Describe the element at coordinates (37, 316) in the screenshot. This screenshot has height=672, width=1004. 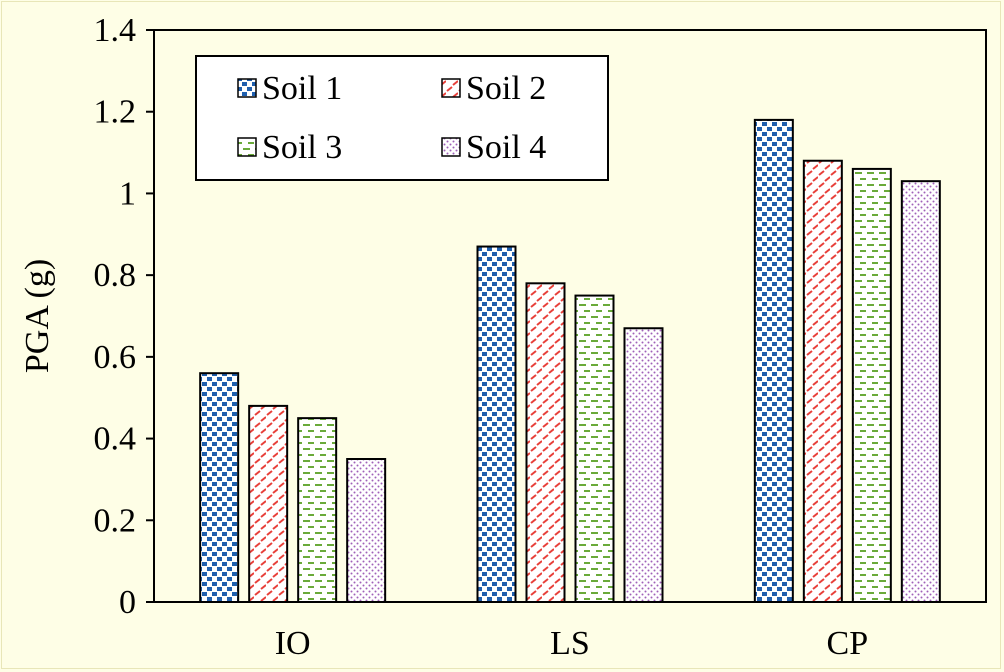
I see `y-axis-title: PGA (g)` at that location.